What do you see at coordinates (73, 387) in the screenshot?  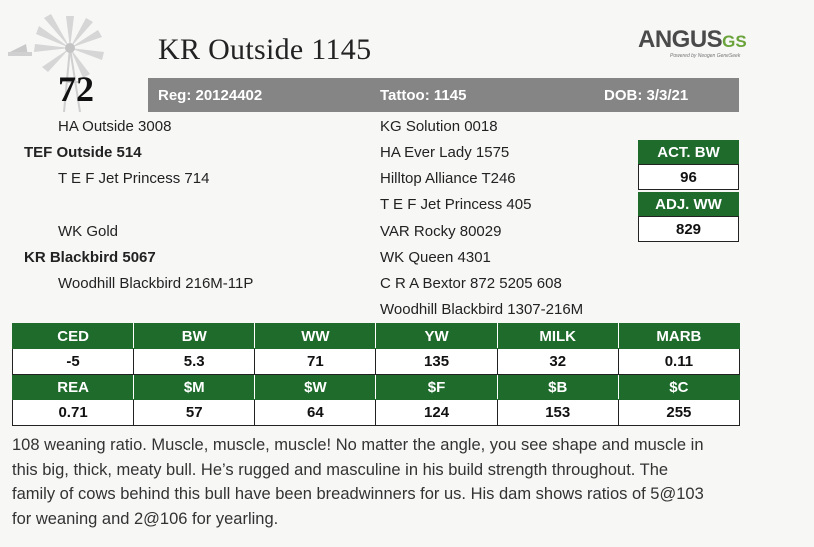 I see `epd-header: REA` at bounding box center [73, 387].